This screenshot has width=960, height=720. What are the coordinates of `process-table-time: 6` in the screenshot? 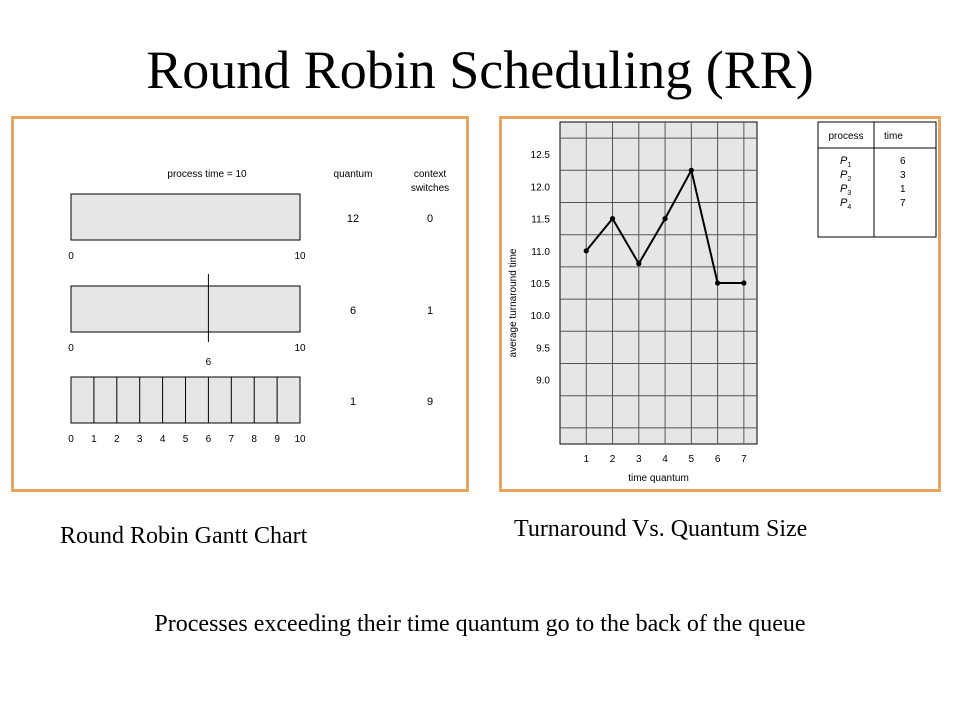 It's located at (903, 161).